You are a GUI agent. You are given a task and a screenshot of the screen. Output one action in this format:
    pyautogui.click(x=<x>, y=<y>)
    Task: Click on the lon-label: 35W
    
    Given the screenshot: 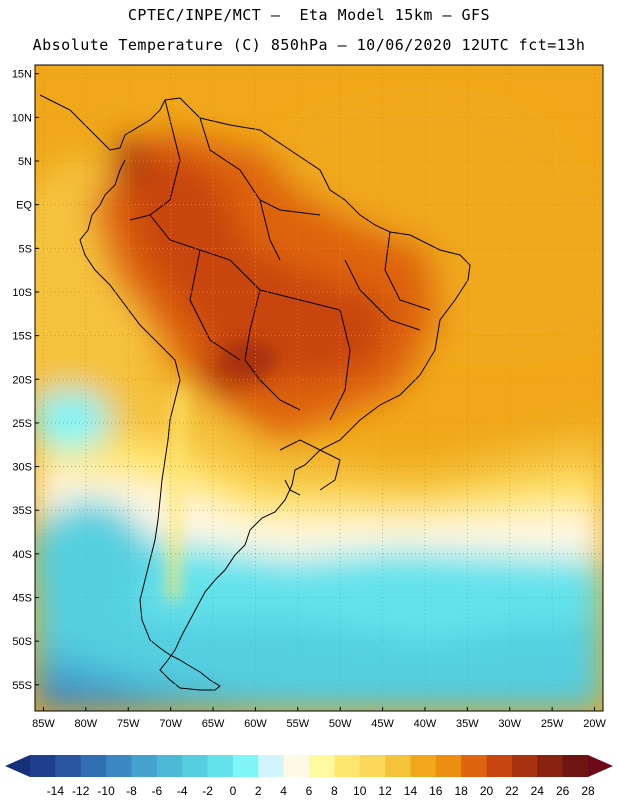 What is the action you would take?
    pyautogui.click(x=467, y=724)
    